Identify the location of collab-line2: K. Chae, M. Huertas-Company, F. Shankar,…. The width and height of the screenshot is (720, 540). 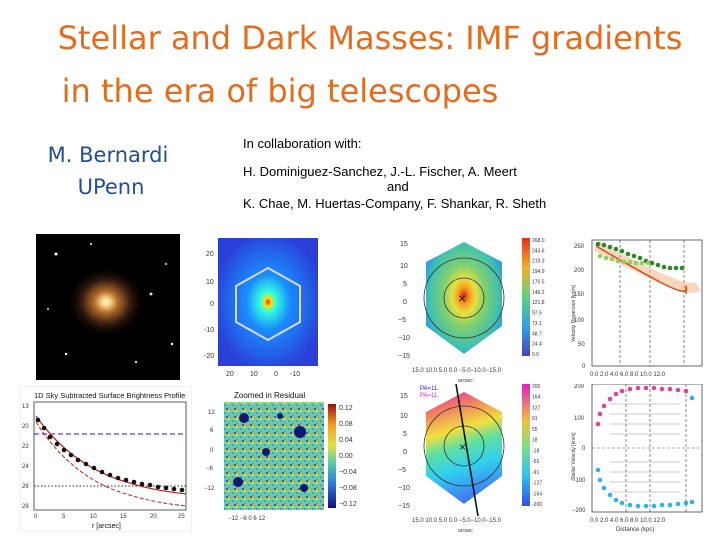
(395, 203).